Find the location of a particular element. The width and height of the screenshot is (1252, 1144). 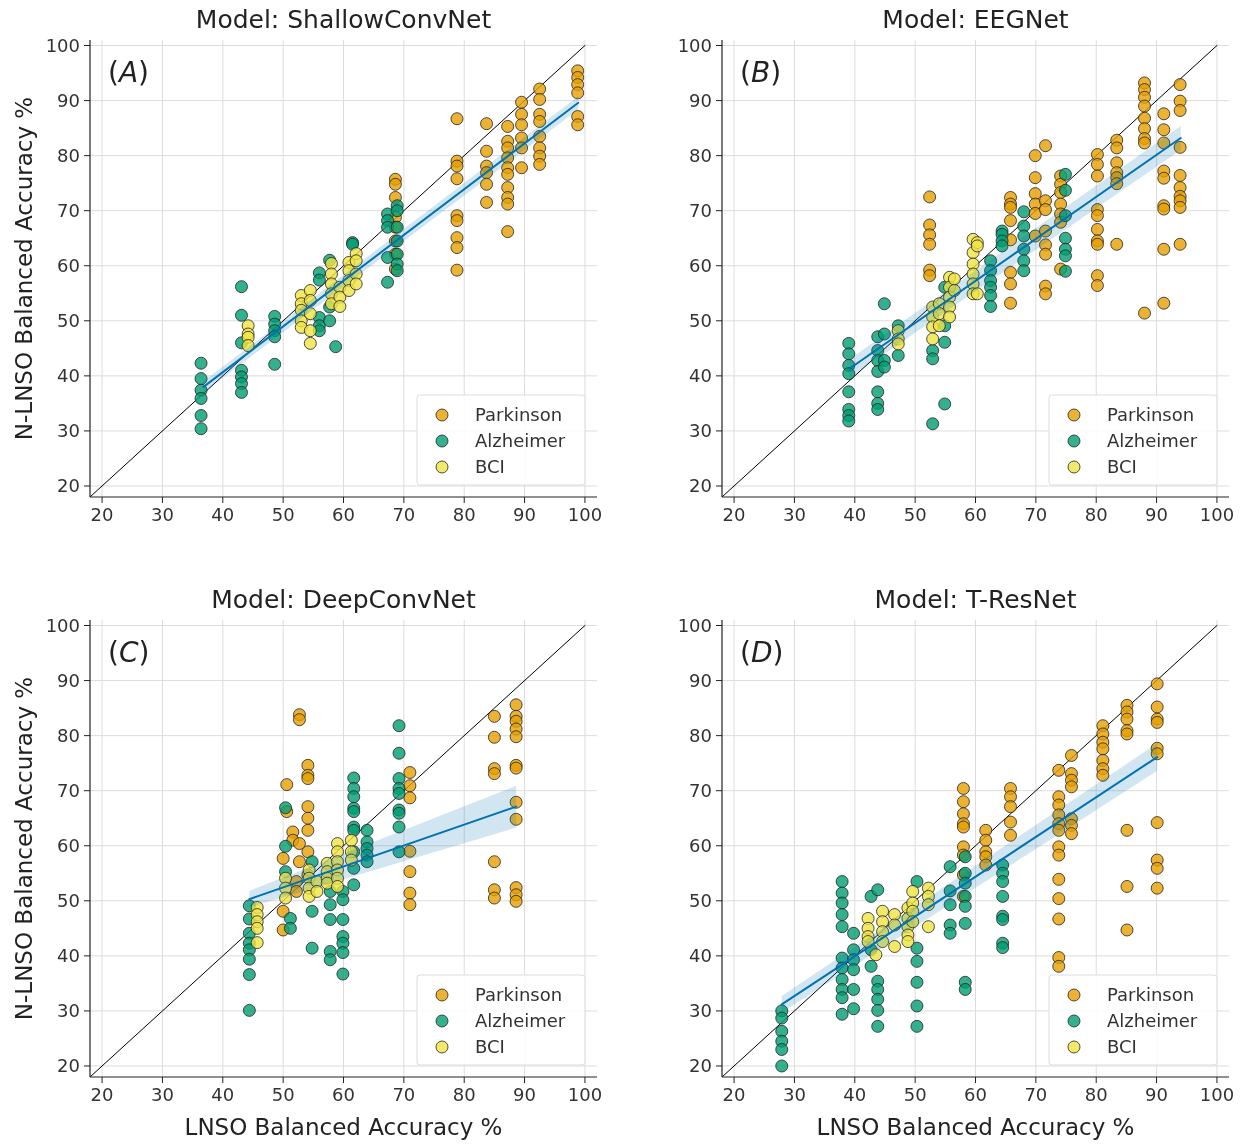

annotation: (C) is located at coordinates (129, 652).